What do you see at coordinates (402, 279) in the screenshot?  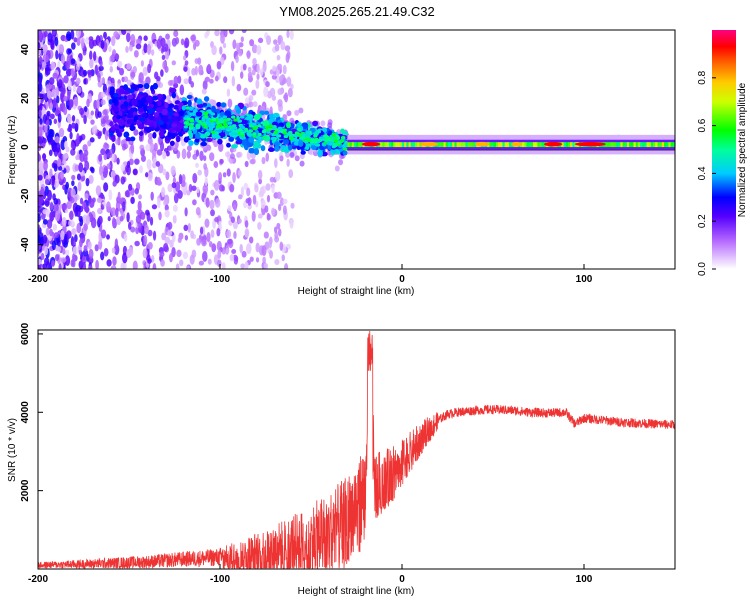 I see `x-tick-label: 0` at bounding box center [402, 279].